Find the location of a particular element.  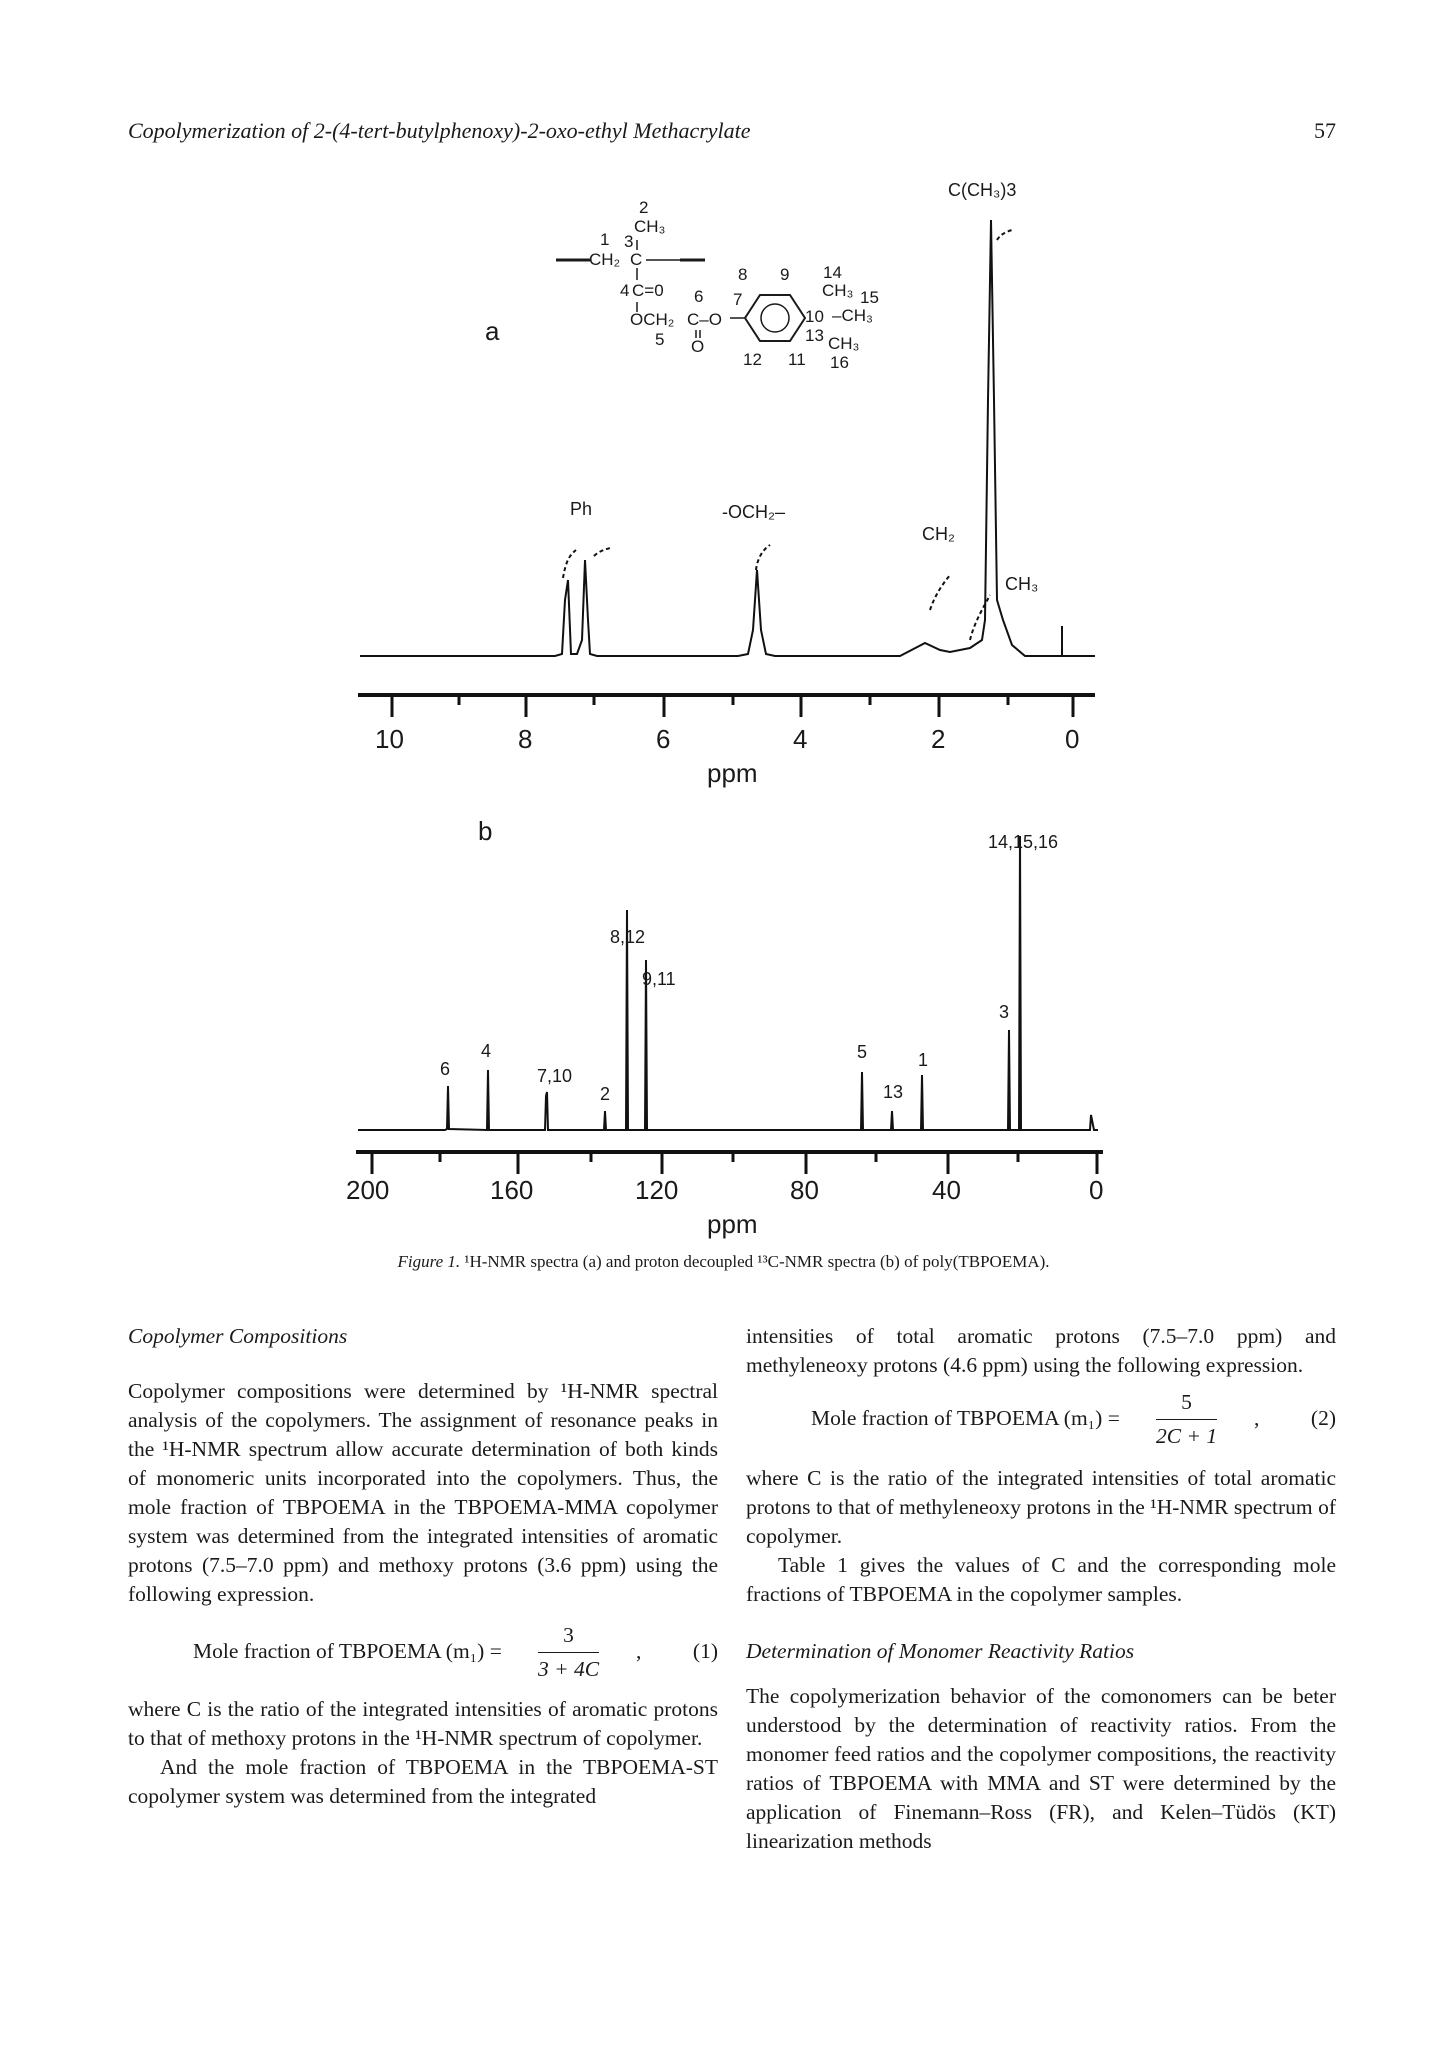

eq2-numerator: 5 is located at coordinates (1187, 1404).